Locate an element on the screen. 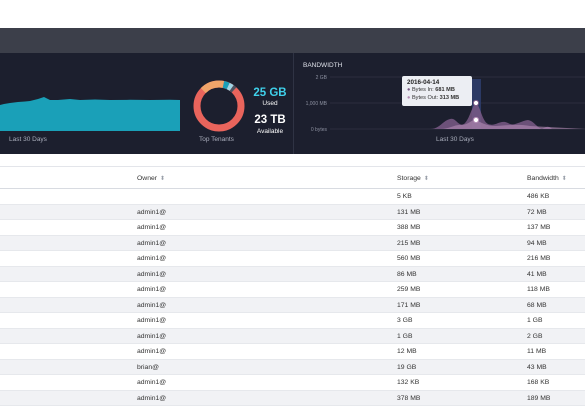  available-label: Available is located at coordinates (270, 131).